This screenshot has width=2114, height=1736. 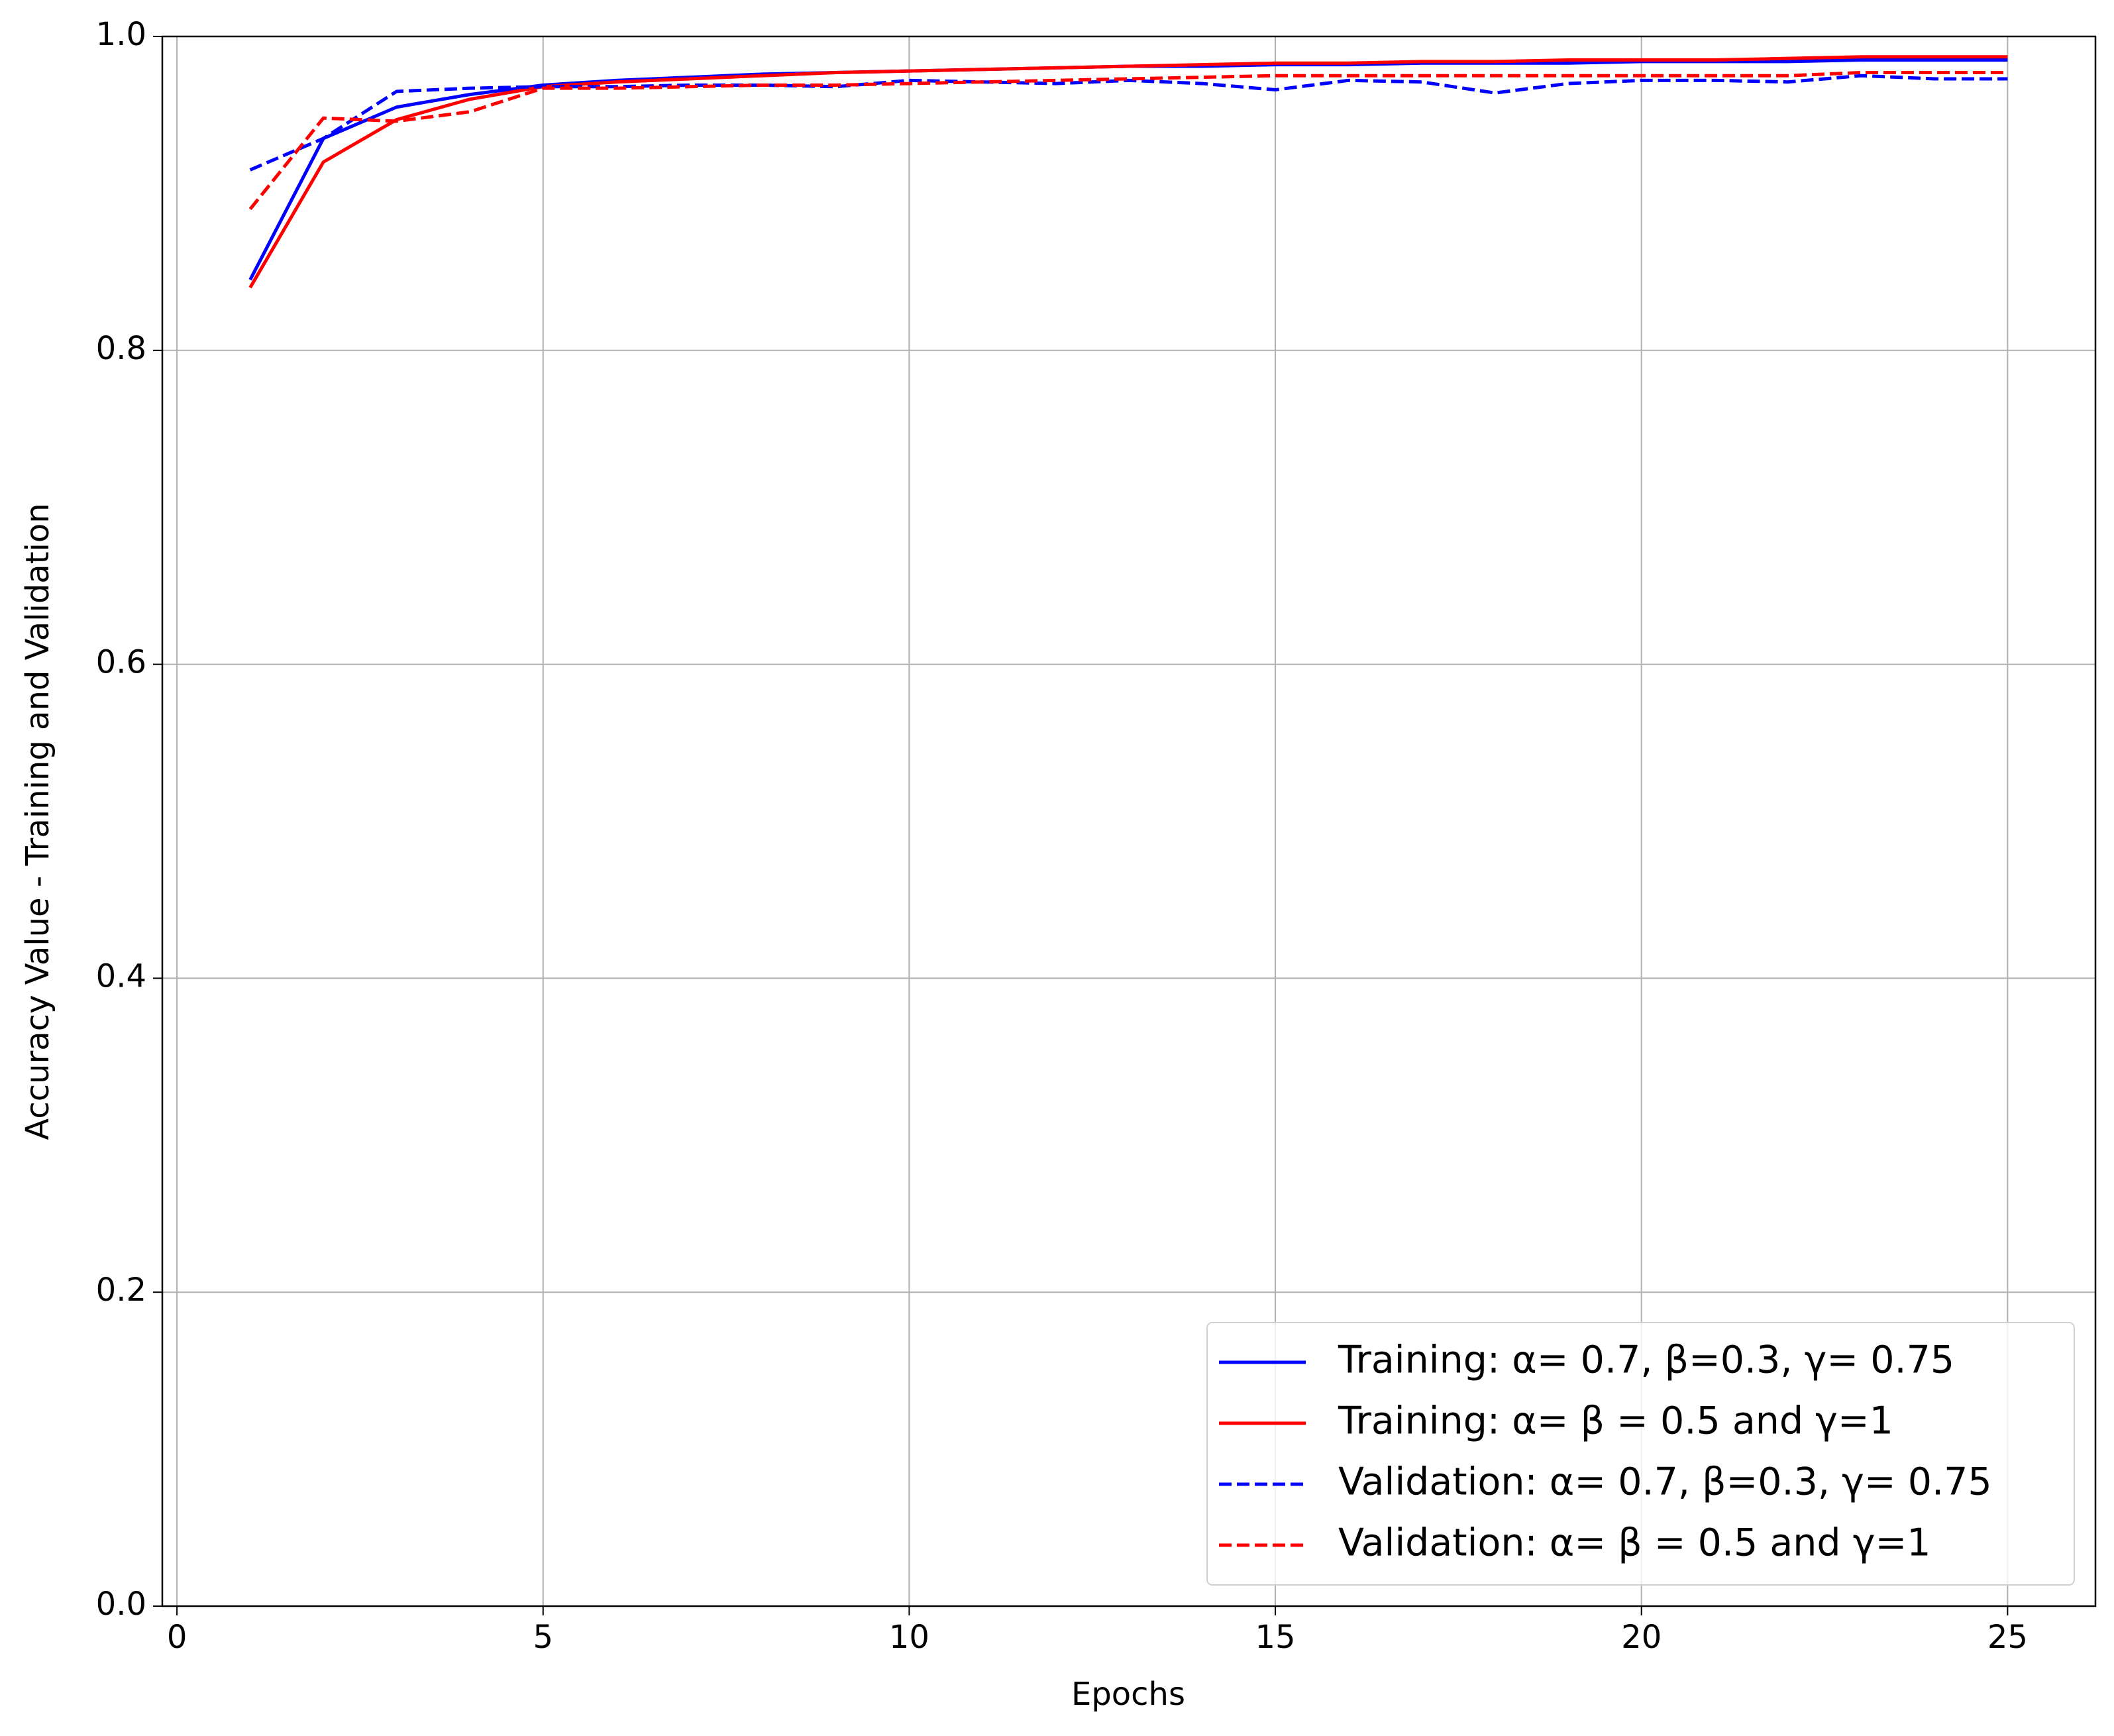 What do you see at coordinates (1665, 1482) in the screenshot?
I see `legend-label: Validation: α= 0.7, β=0.3, γ= 0.75` at bounding box center [1665, 1482].